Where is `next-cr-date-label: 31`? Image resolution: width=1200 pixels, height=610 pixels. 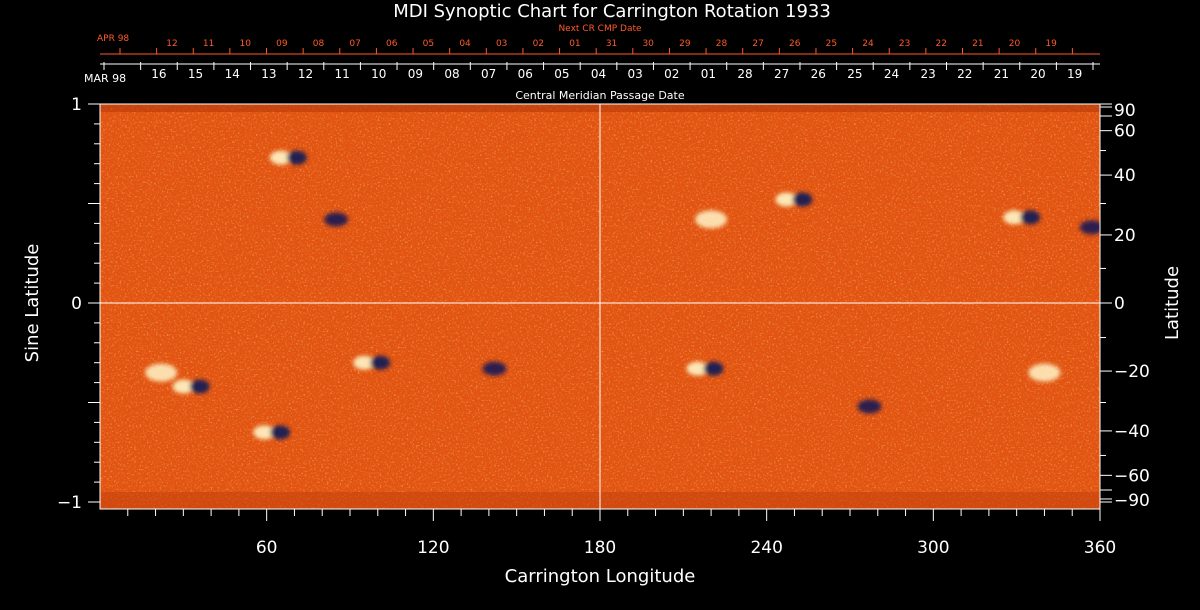 next-cr-date-label: 31 is located at coordinates (611, 44).